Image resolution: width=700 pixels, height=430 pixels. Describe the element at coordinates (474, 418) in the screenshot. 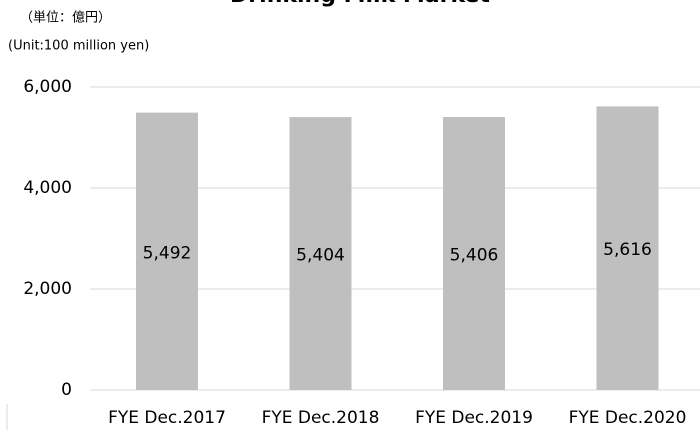

I see `x-tick-label: FYE Dec.2019` at that location.